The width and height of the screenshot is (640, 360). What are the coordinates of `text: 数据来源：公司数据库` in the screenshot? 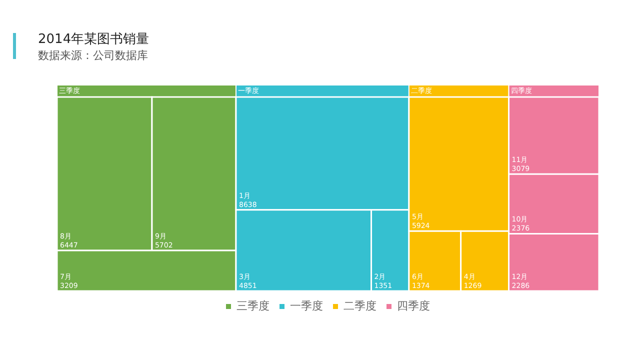 It's located at (93, 55).